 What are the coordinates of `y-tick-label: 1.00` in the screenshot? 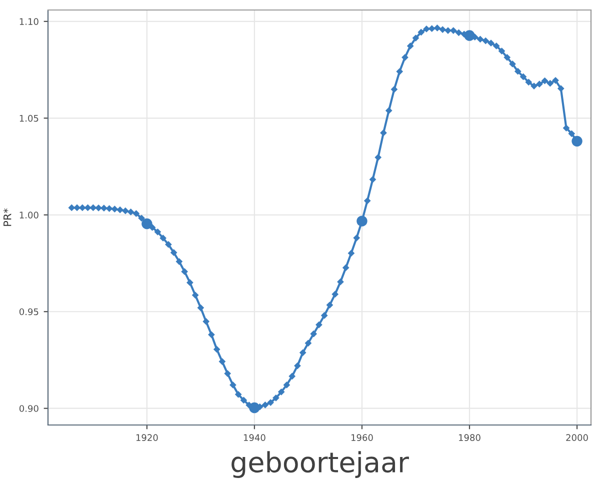 It's located at (29, 215).